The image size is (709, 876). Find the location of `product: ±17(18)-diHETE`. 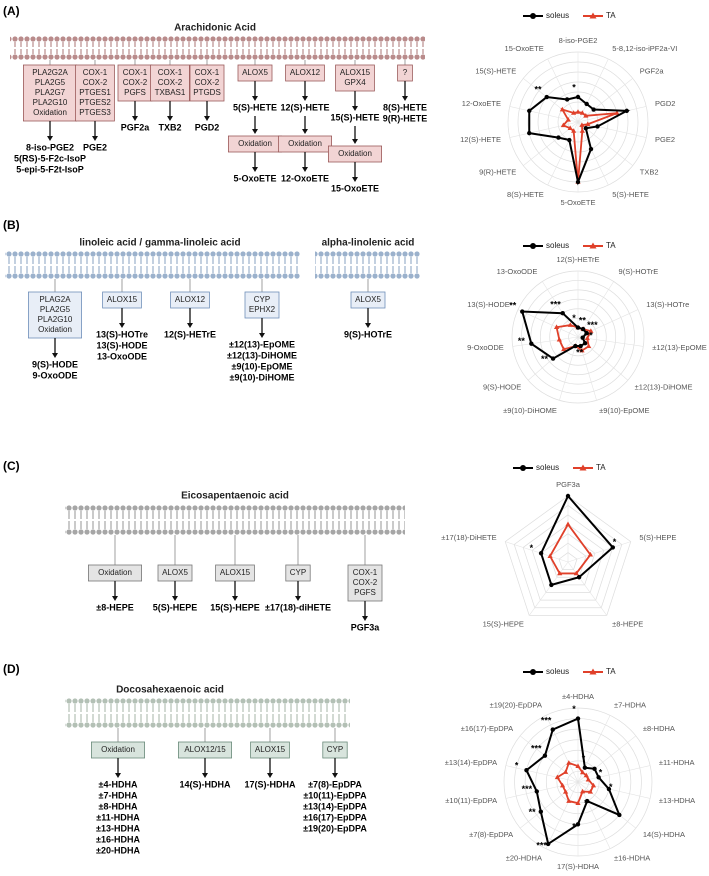

product: ±17(18)-diHETE is located at coordinates (298, 607).